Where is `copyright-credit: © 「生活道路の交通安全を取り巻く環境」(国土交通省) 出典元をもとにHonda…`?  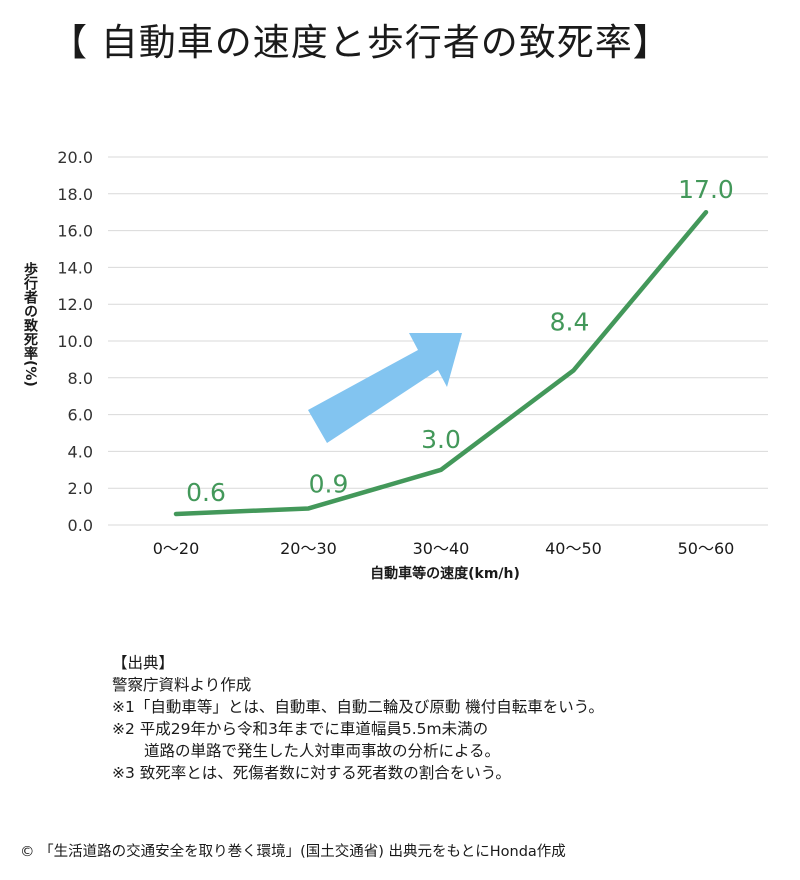
copyright-credit: © 「生活道路の交通安全を取り巻く環境」(国土交通省) 出典元をもとにHonda… is located at coordinates (293, 852).